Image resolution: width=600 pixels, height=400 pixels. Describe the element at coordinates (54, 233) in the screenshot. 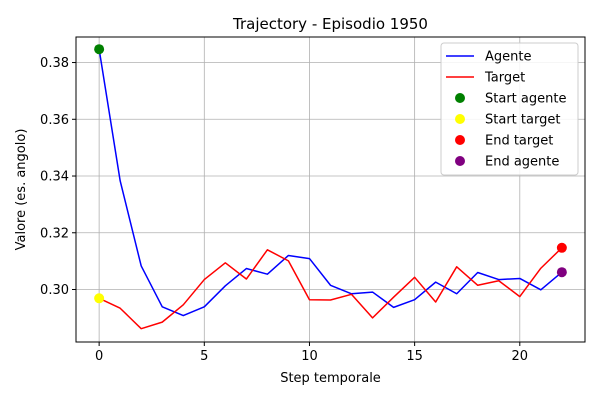

I see `y-tick-label: 0.32` at that location.